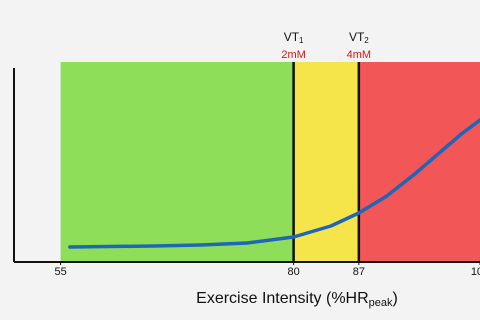  I want to click on threshold-name: VT1, so click(294, 37).